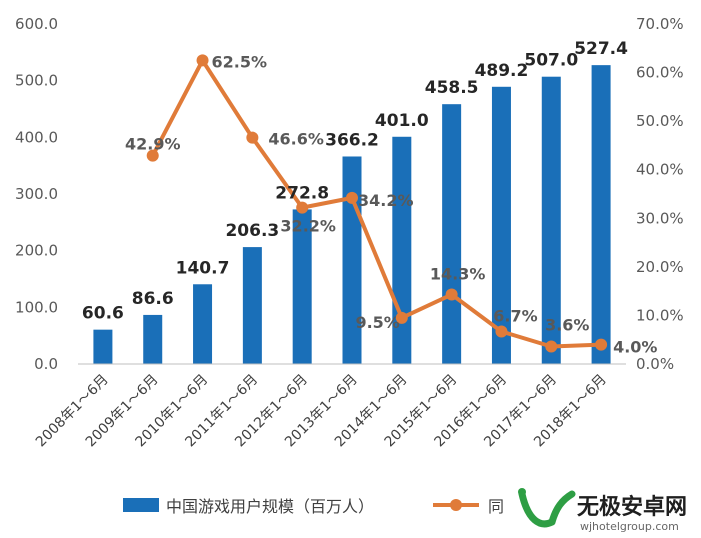 This screenshot has width=701, height=538. I want to click on bar-value-label: 458.5, so click(452, 88).